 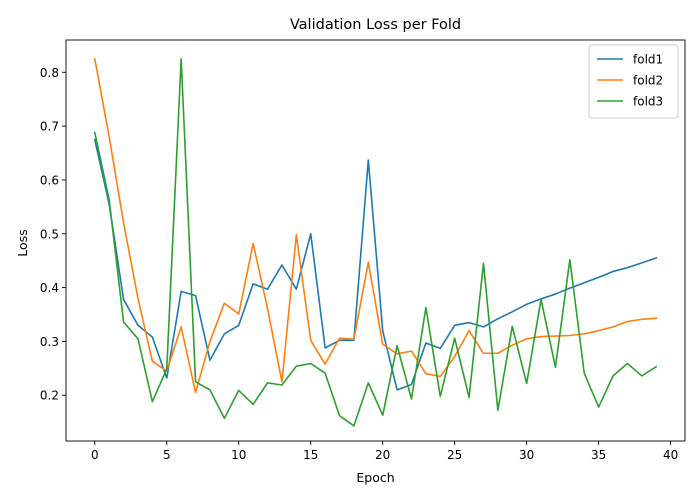 I want to click on y-tick-label: 0.2, so click(x=49, y=396).